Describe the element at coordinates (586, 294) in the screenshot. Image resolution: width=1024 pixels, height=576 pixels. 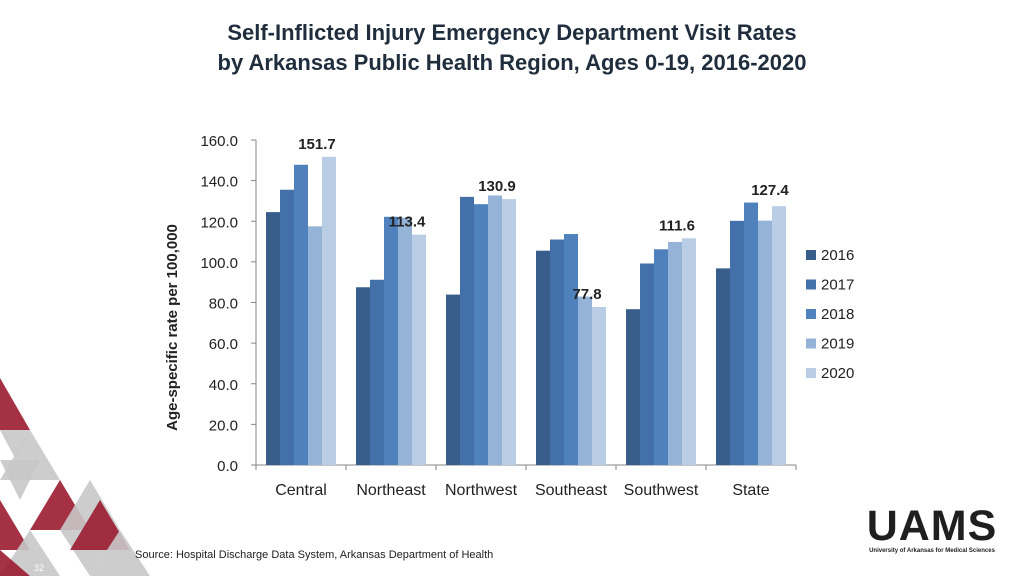
I see `data-label: 77.8` at that location.